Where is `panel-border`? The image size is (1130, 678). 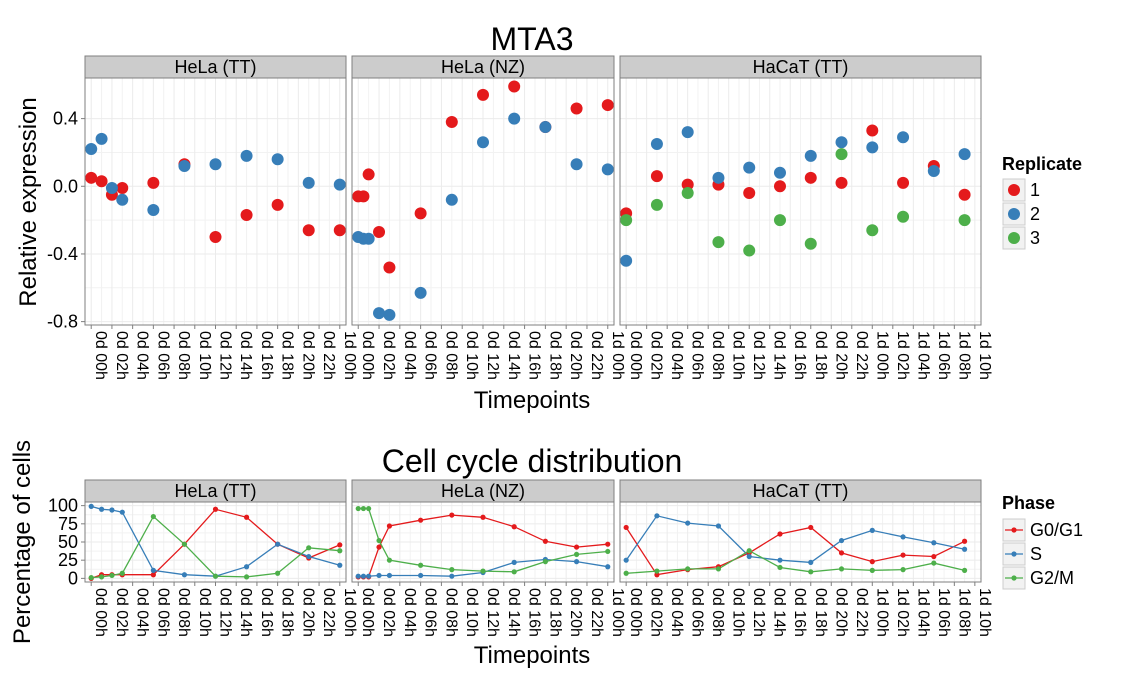
panel-border is located at coordinates (800, 201).